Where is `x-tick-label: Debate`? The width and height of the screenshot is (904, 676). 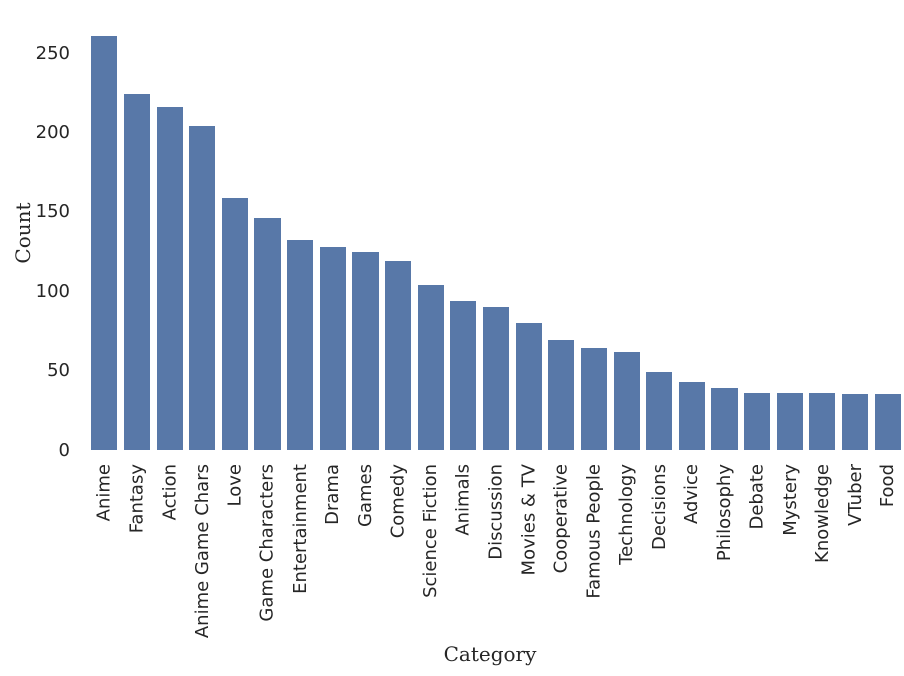 x-tick-label: Debate is located at coordinates (757, 497).